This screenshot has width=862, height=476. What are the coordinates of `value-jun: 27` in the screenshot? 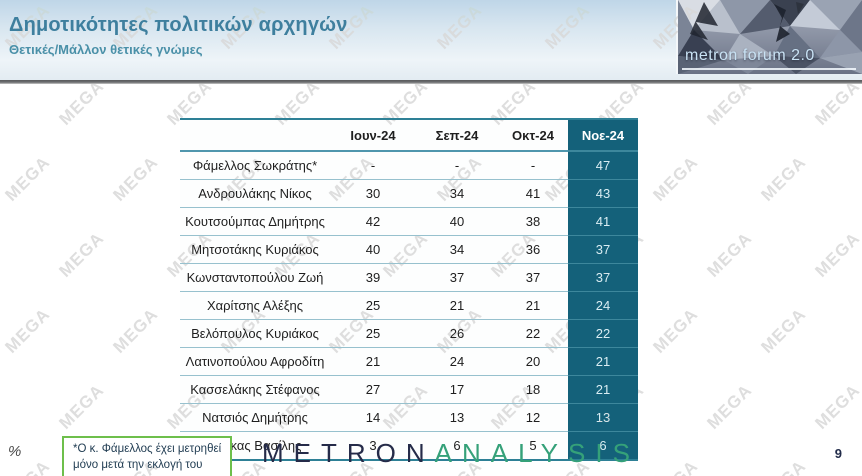 It's located at (373, 389).